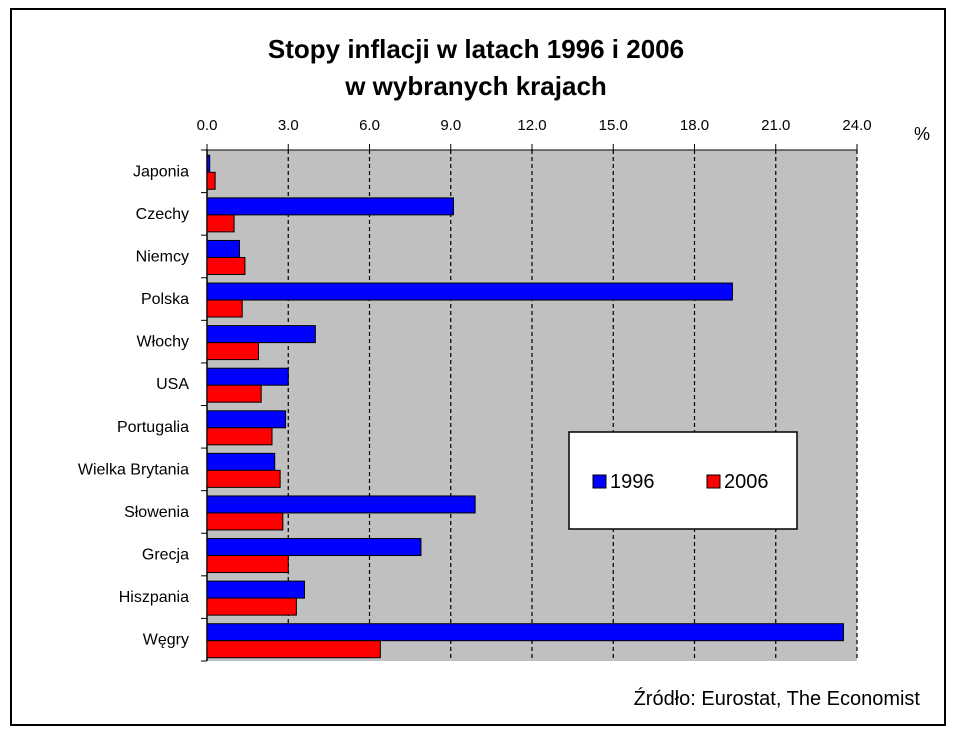  I want to click on x-tick-label: 18.0, so click(694, 125).